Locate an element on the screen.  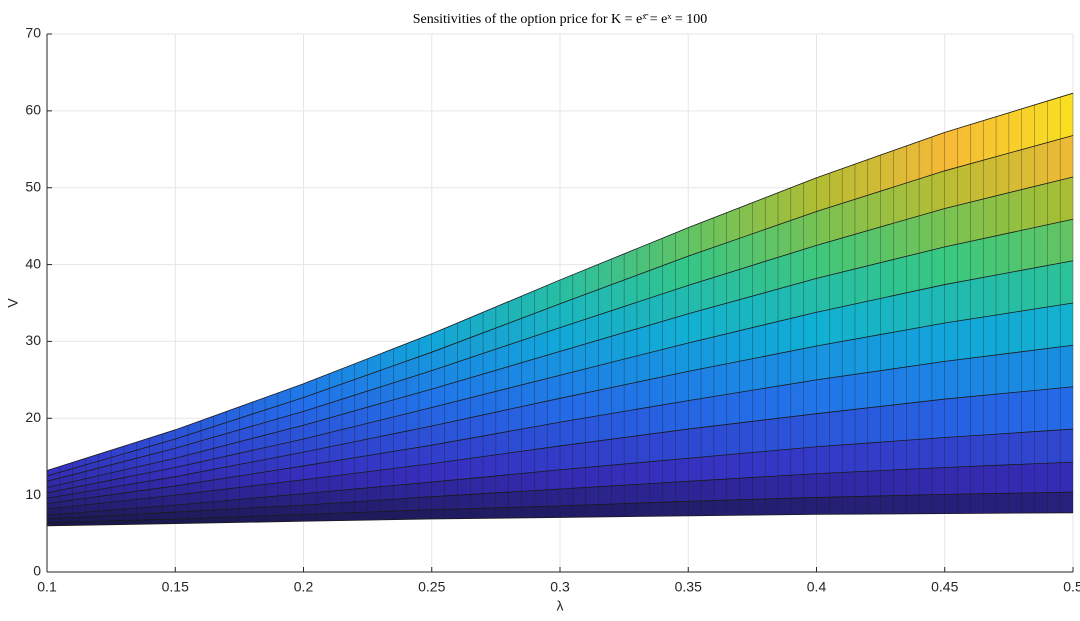
y-tick-label: 10 is located at coordinates (33, 494).